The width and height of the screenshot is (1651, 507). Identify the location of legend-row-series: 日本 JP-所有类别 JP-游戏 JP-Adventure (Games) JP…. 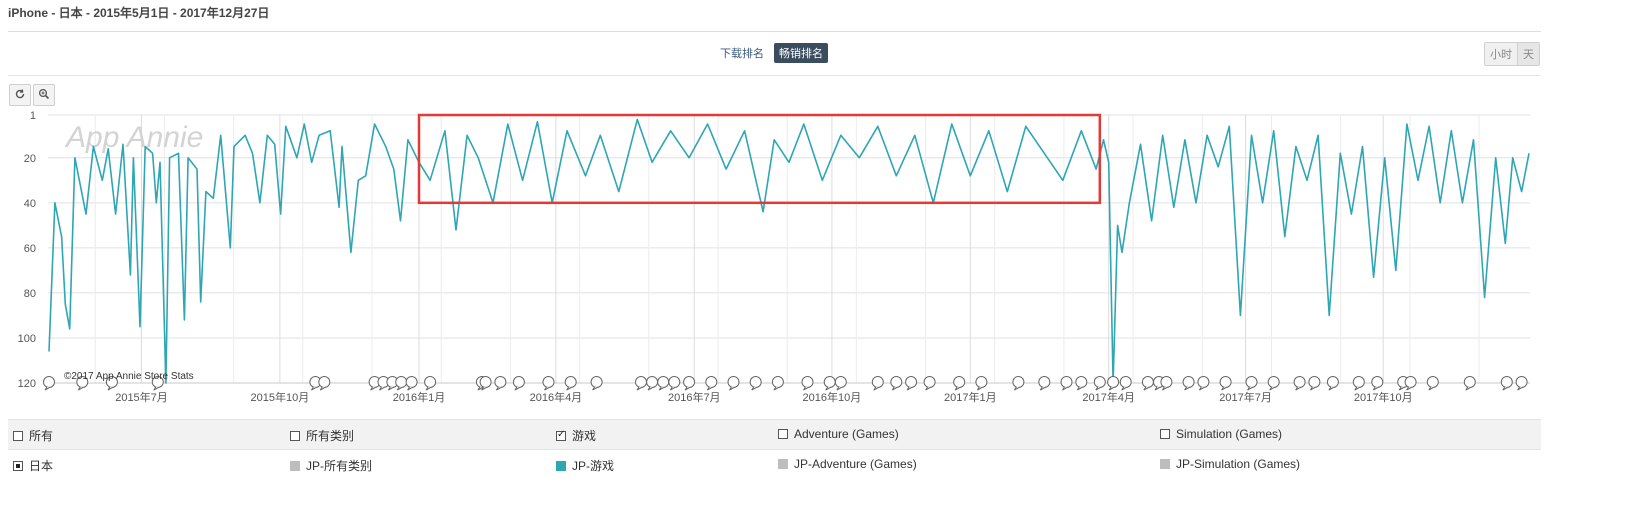
(774, 464).